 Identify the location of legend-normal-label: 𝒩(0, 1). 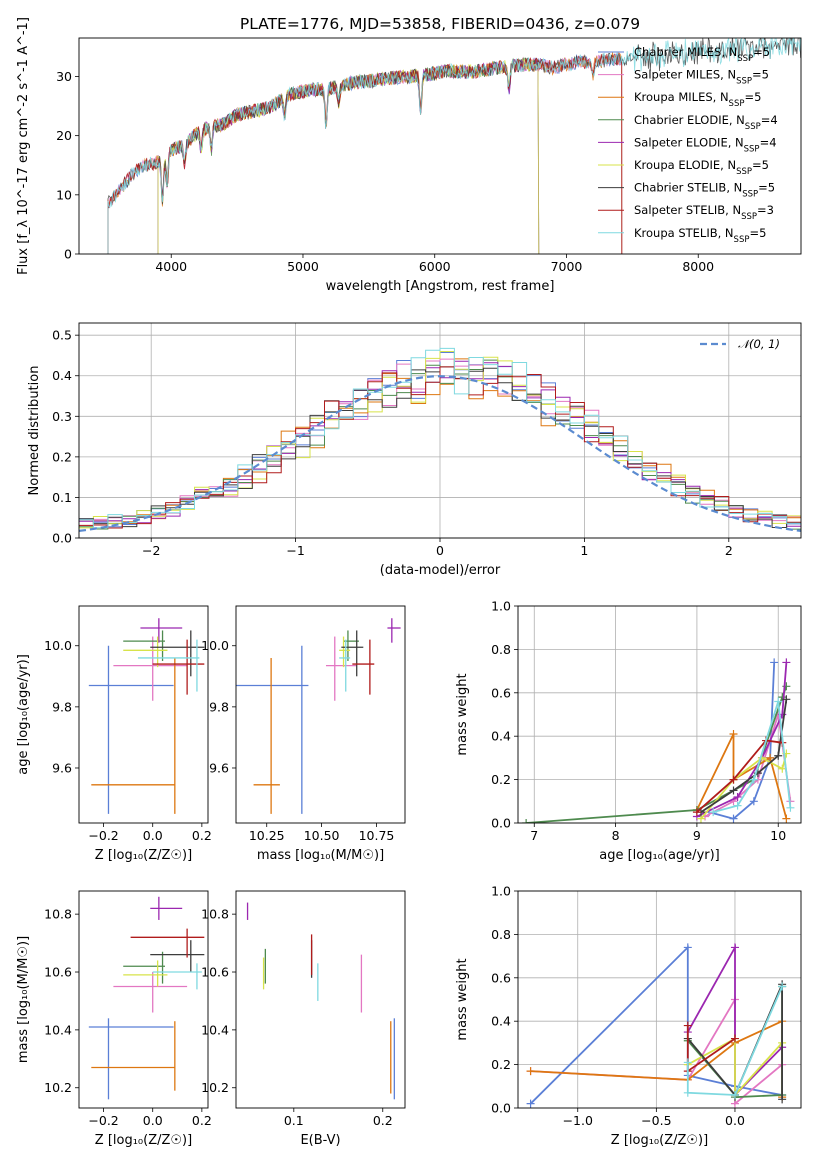
(759, 344).